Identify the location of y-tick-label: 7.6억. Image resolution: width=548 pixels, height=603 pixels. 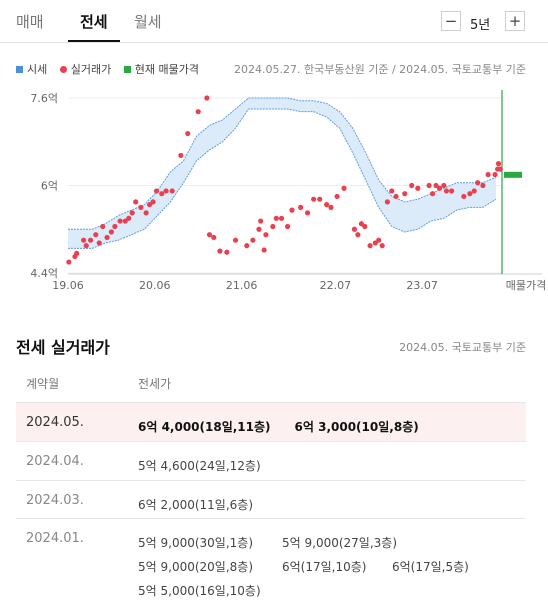
(44, 98).